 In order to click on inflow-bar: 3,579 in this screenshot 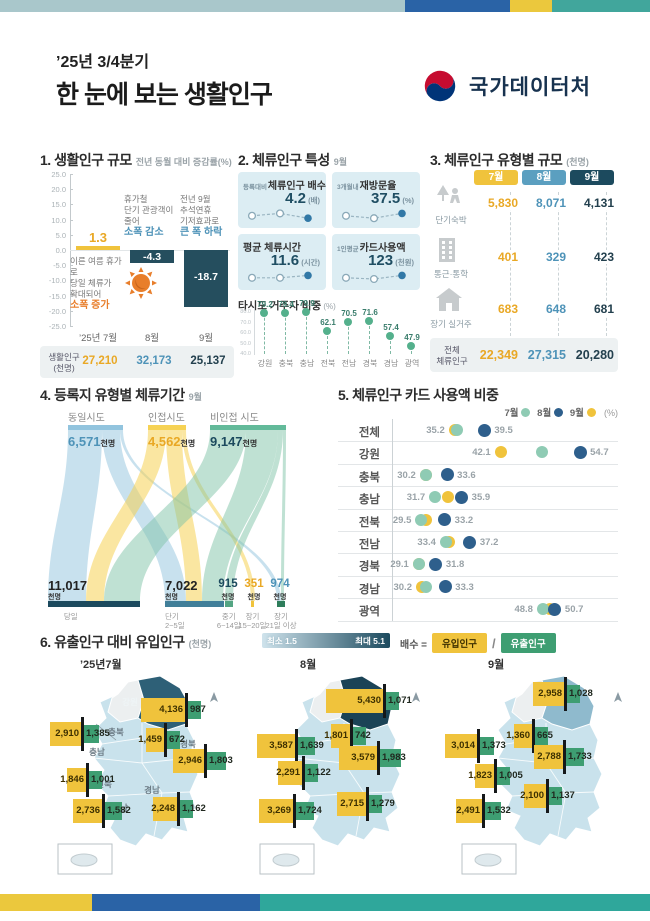, I will do `click(358, 758)`.